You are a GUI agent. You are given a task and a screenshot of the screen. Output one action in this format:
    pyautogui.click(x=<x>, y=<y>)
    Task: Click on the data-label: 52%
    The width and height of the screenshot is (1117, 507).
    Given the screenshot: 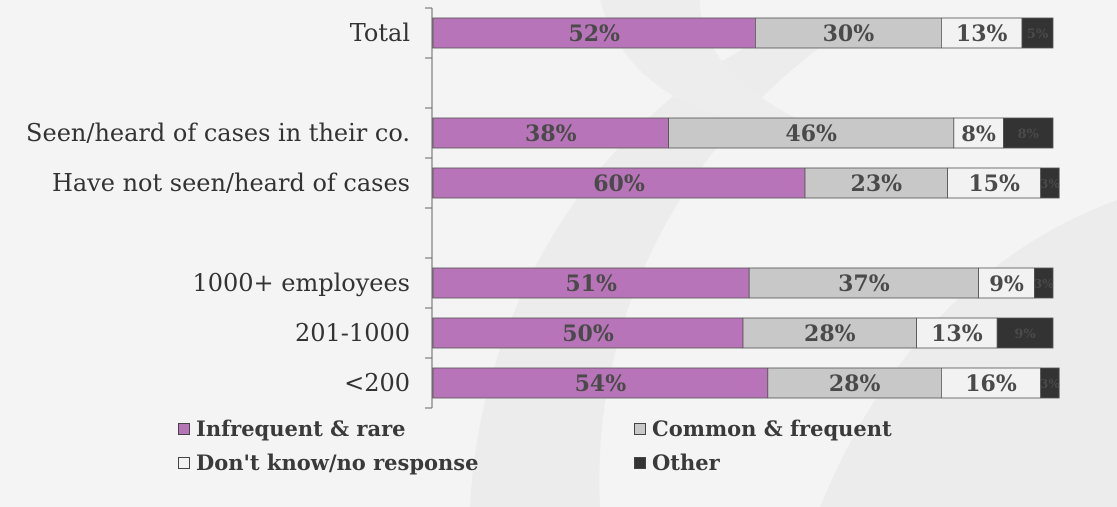 What is the action you would take?
    pyautogui.click(x=594, y=34)
    